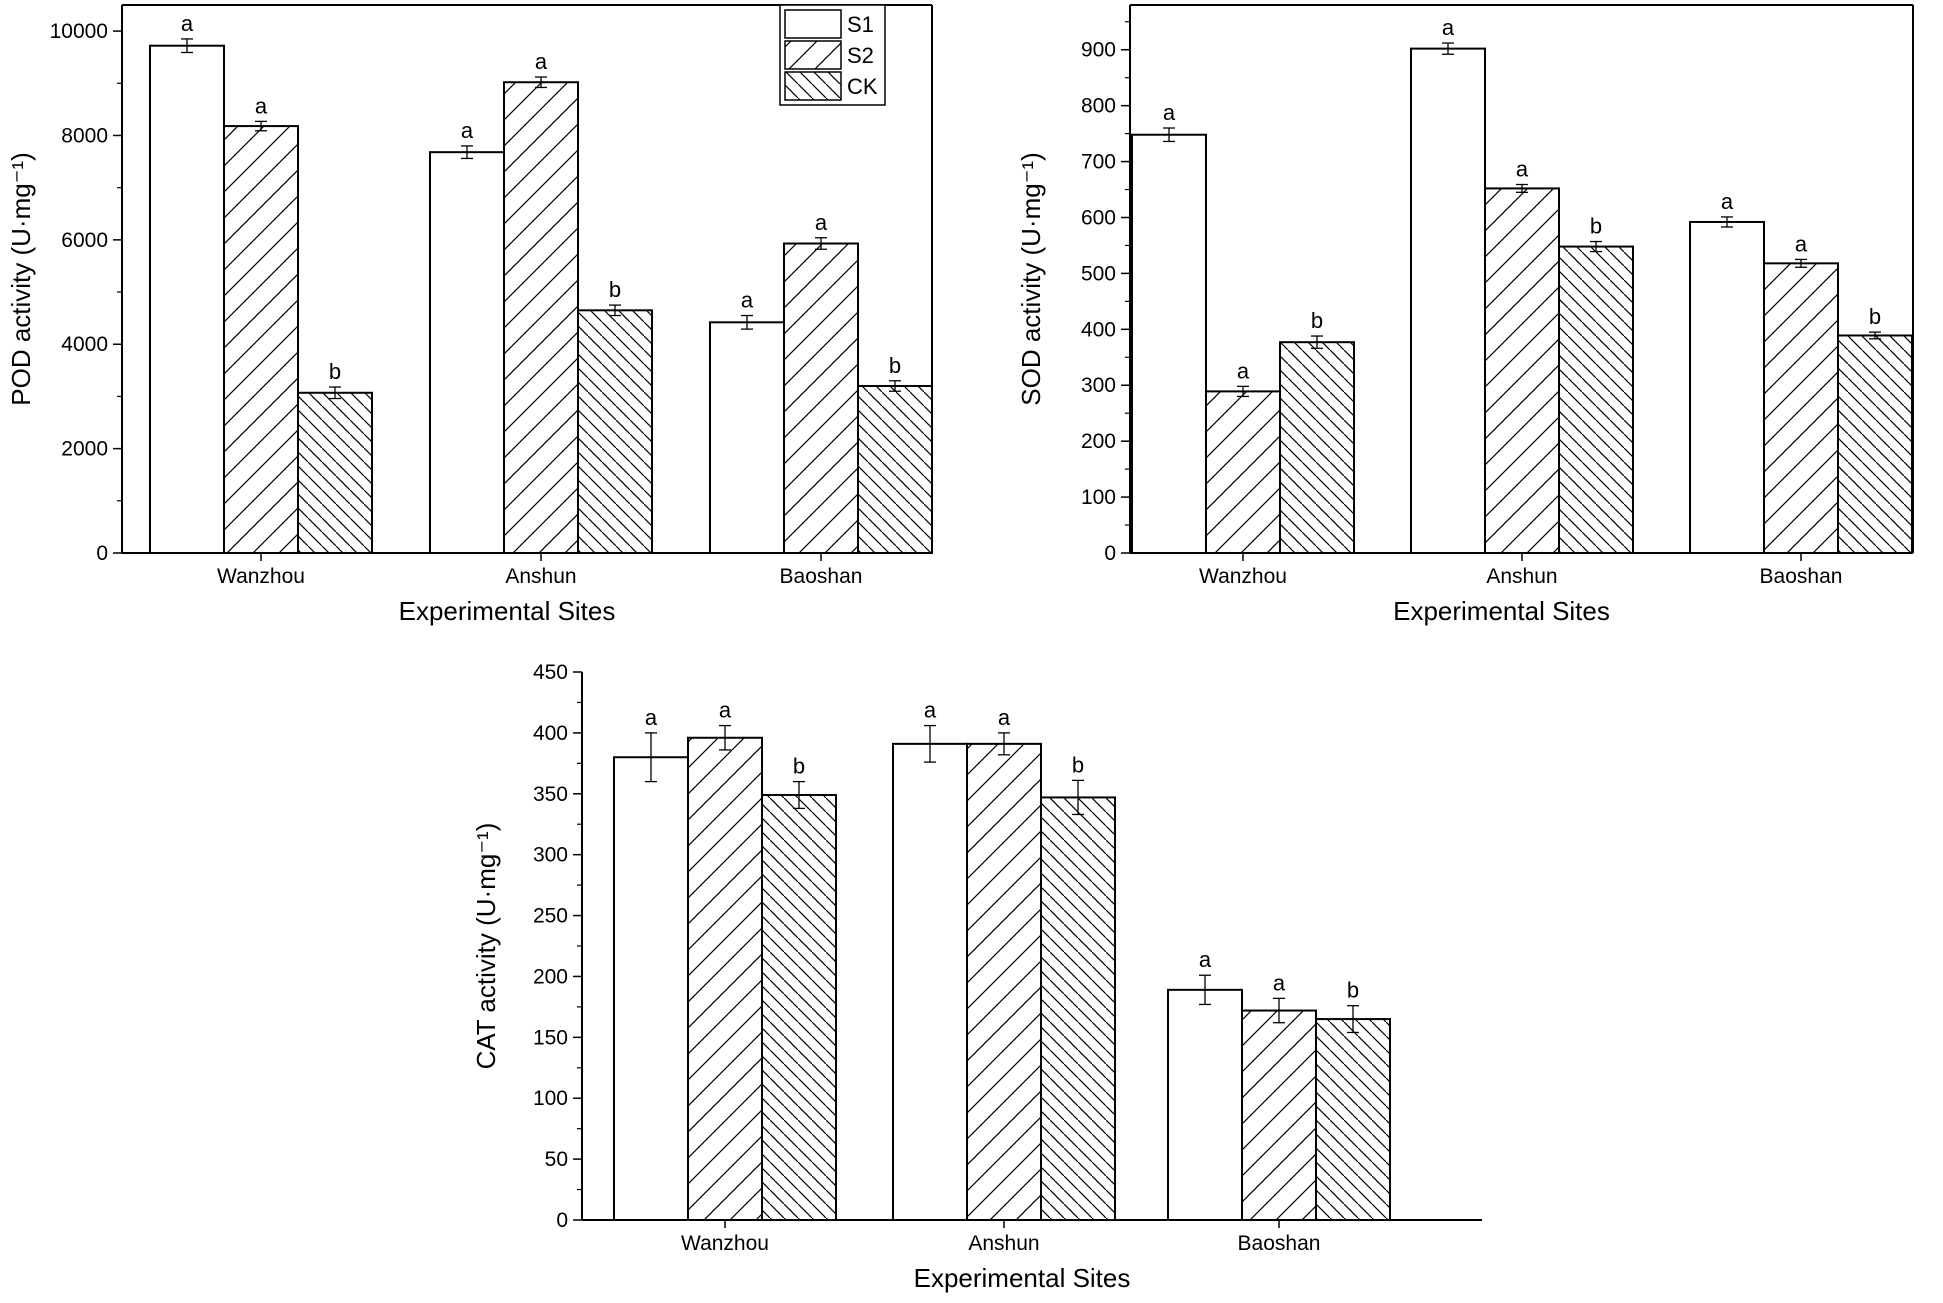  Describe the element at coordinates (541, 317) in the screenshot. I see `pod-bar-anshun-s2` at that location.